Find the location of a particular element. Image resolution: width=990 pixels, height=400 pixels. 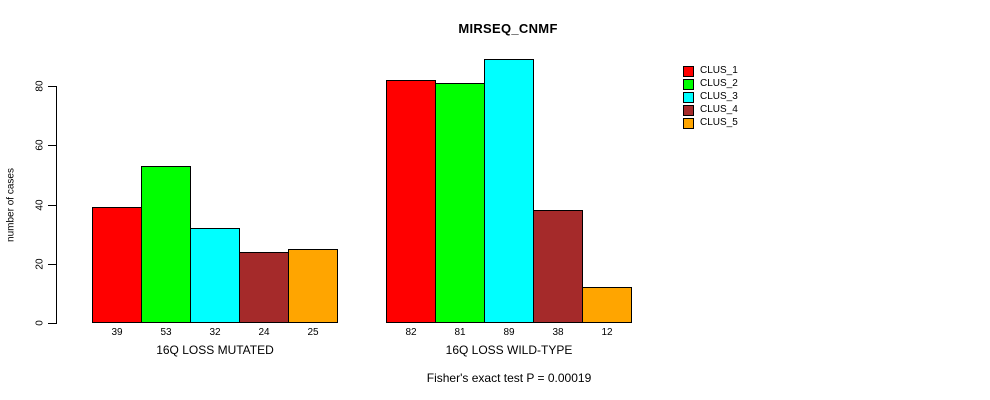

y-tick-label: 20 is located at coordinates (40, 264).